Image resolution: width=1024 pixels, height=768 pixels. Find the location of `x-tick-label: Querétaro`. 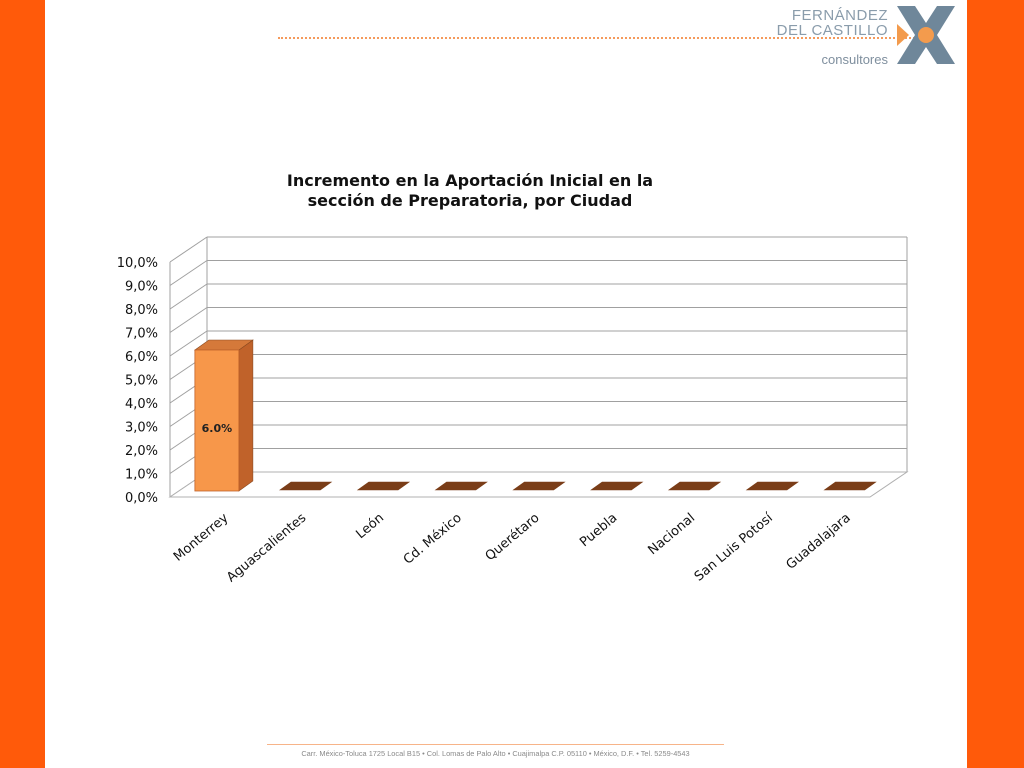

x-tick-label: Querétaro is located at coordinates (513, 538).